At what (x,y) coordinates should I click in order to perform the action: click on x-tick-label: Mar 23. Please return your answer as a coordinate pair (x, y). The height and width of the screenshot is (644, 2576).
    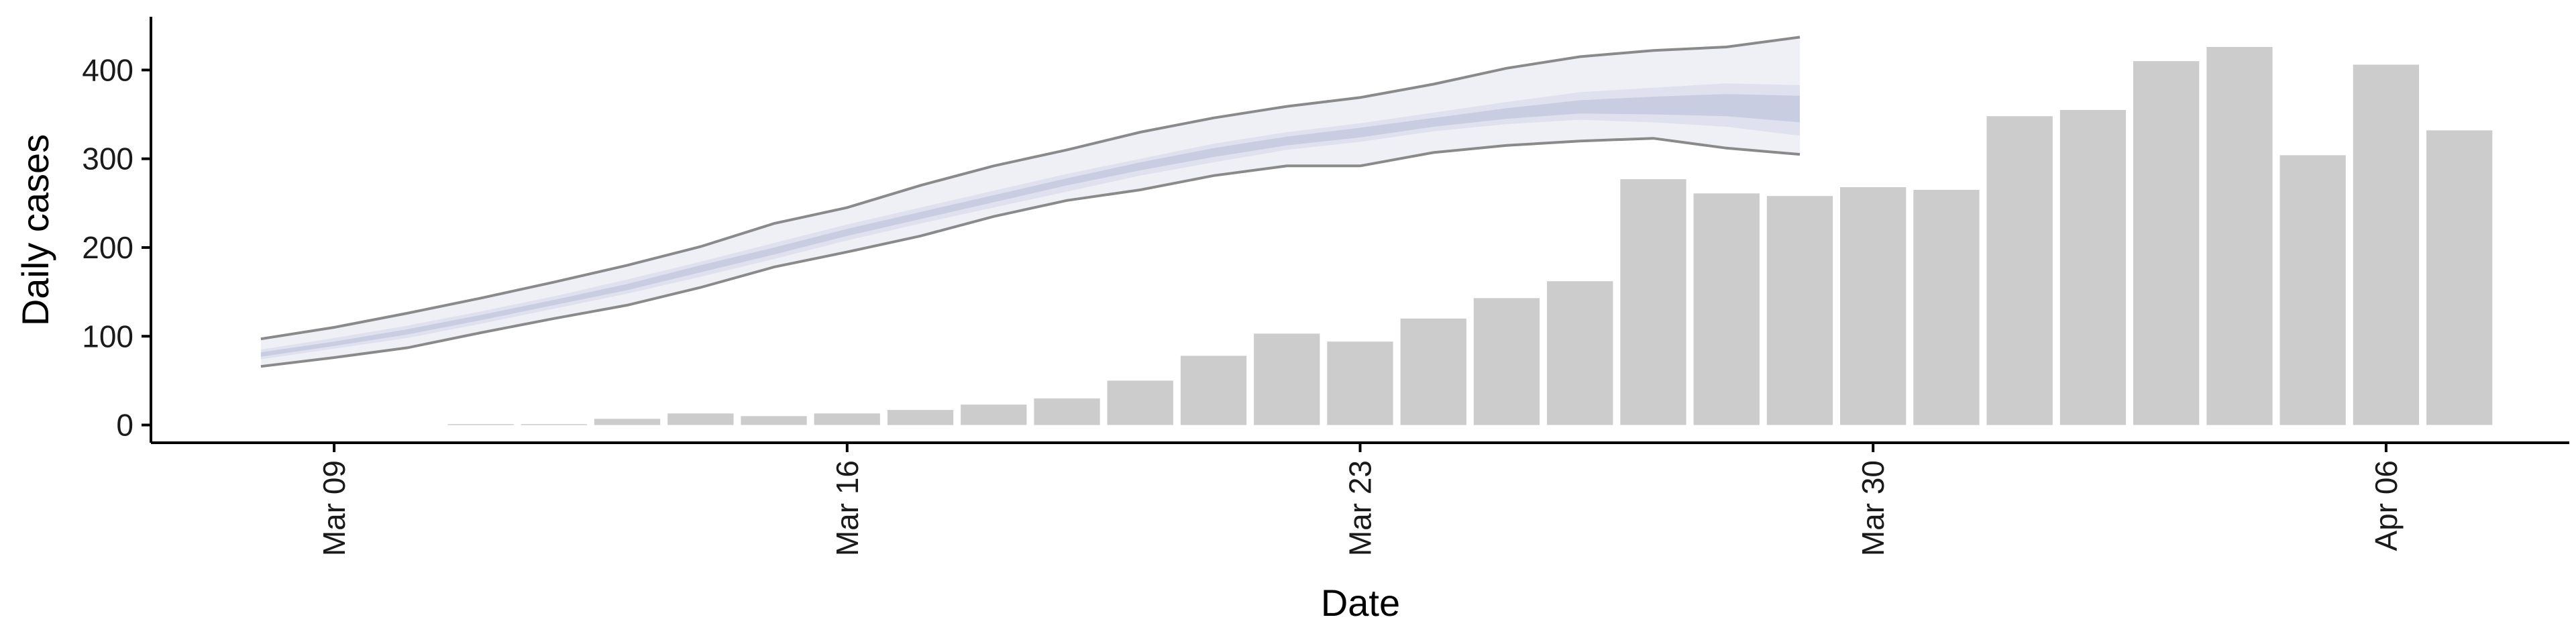
    Looking at the image, I should click on (1360, 508).